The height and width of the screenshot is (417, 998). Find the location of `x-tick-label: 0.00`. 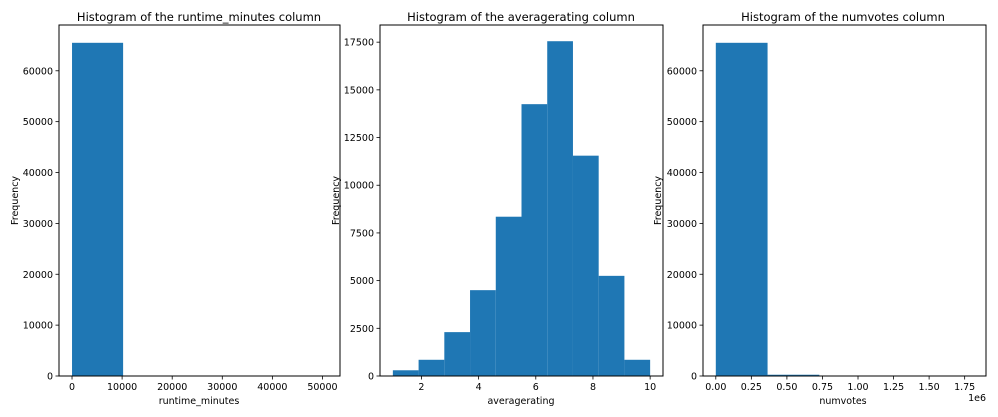

x-tick-label: 0.00 is located at coordinates (715, 387).